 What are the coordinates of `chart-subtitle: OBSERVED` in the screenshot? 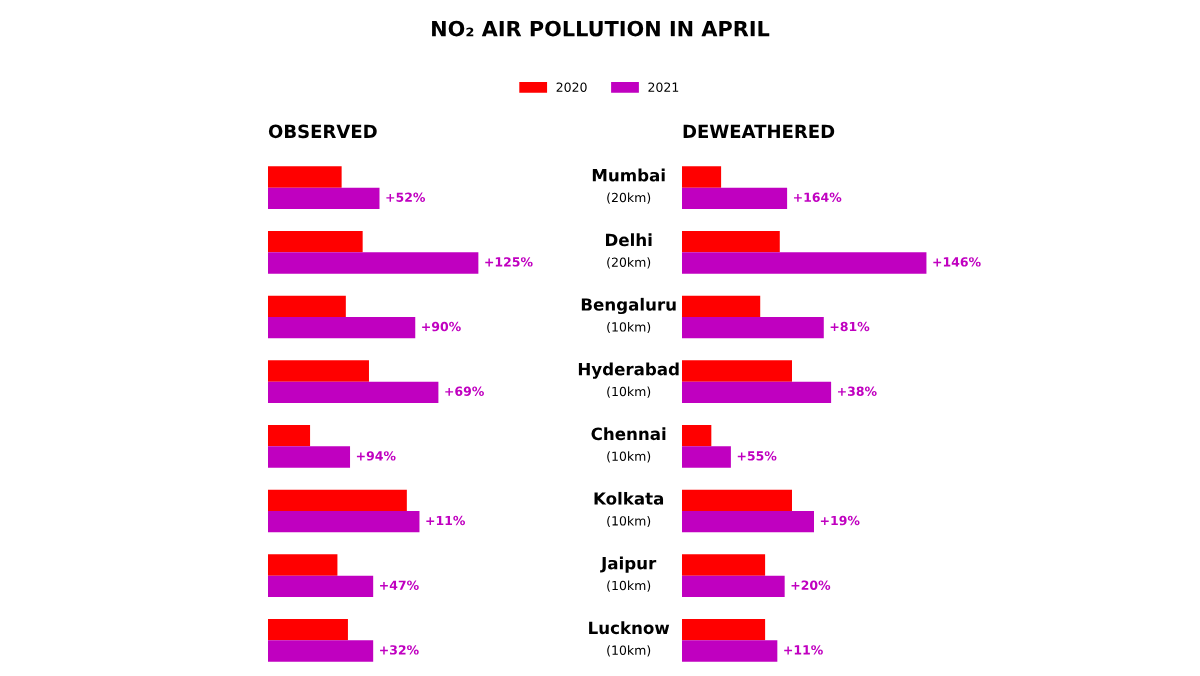 It's located at (322, 131).